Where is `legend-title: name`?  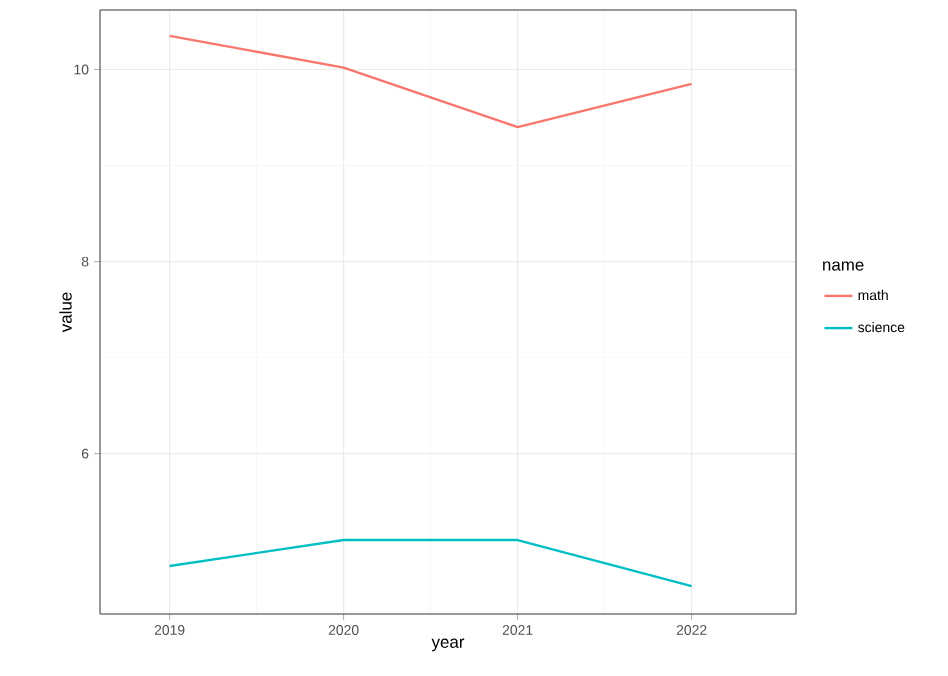 legend-title: name is located at coordinates (843, 266).